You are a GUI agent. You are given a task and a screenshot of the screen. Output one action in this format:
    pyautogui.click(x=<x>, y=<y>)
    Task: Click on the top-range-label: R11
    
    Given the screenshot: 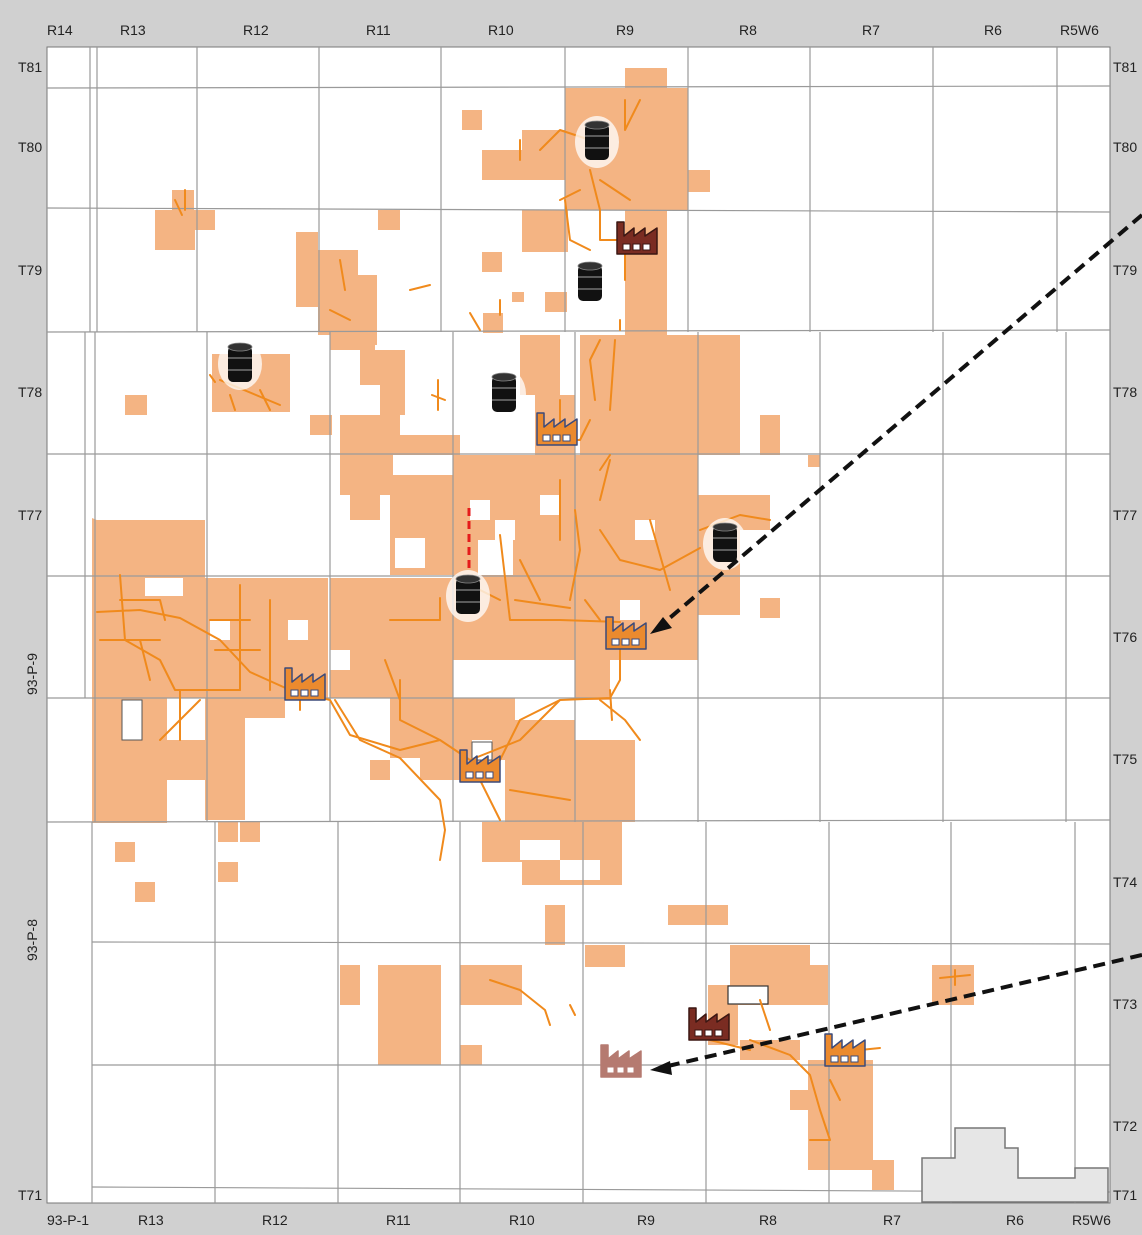 What is the action you would take?
    pyautogui.click(x=378, y=30)
    